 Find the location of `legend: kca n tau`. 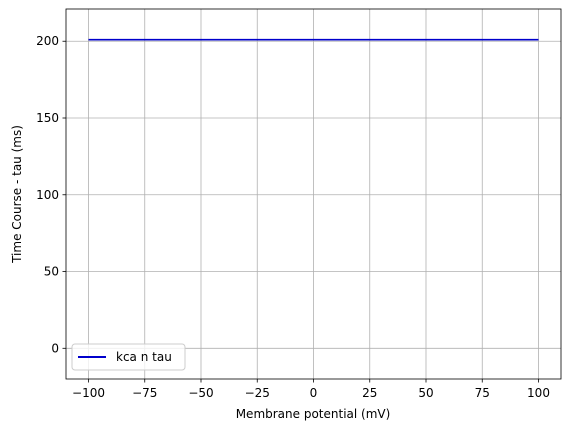

legend: kca n tau is located at coordinates (128, 357).